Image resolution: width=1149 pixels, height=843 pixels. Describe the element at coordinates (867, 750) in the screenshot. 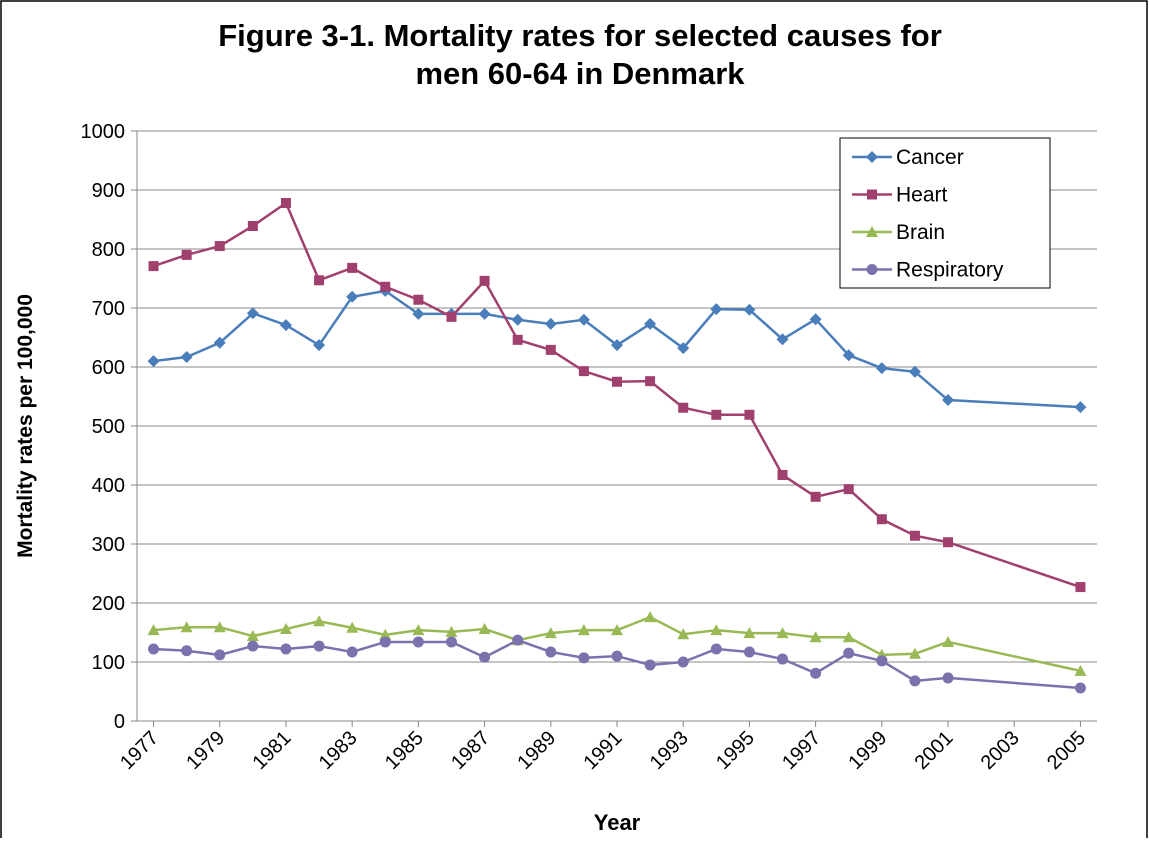

I see `x-tick-label: 1999` at that location.